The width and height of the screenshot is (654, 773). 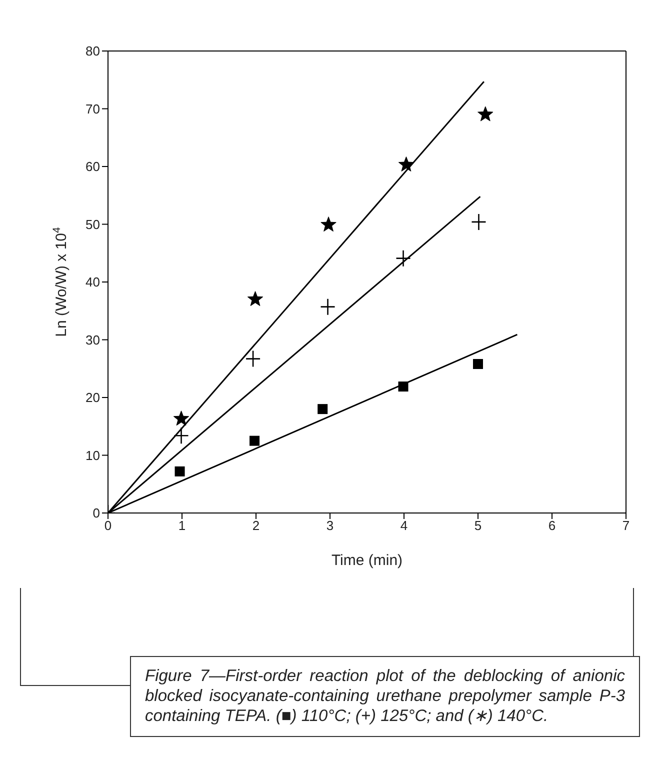 What do you see at coordinates (385, 696) in the screenshot?
I see `caption: Figure 7—First-order reaction plot of the deblocking of anionic blocked isocyanate-containing urethane prepolymer sample P-3 containing TEPA. (■) 110°C; (+) 125°C; and (∗) 140°C.` at bounding box center [385, 696].